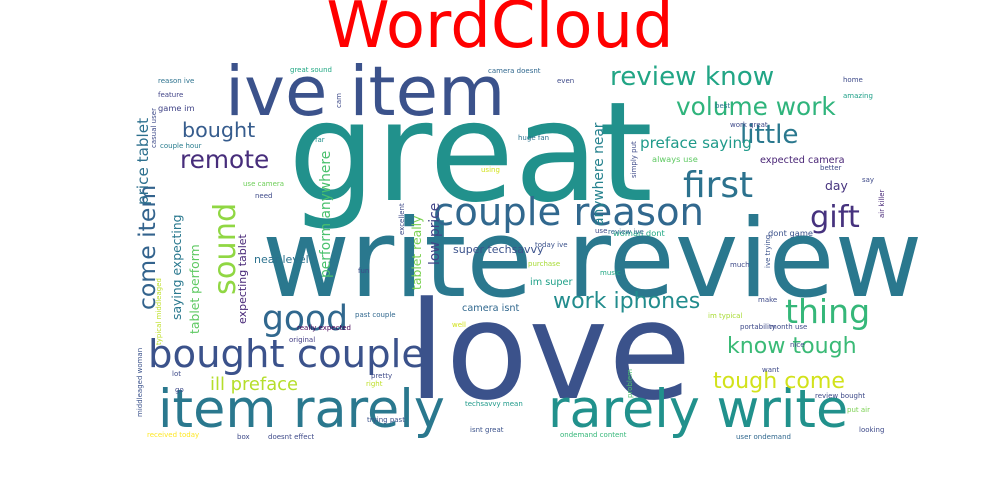  Describe the element at coordinates (176, 81) in the screenshot. I see `word-reason-ive: reason ive` at that location.